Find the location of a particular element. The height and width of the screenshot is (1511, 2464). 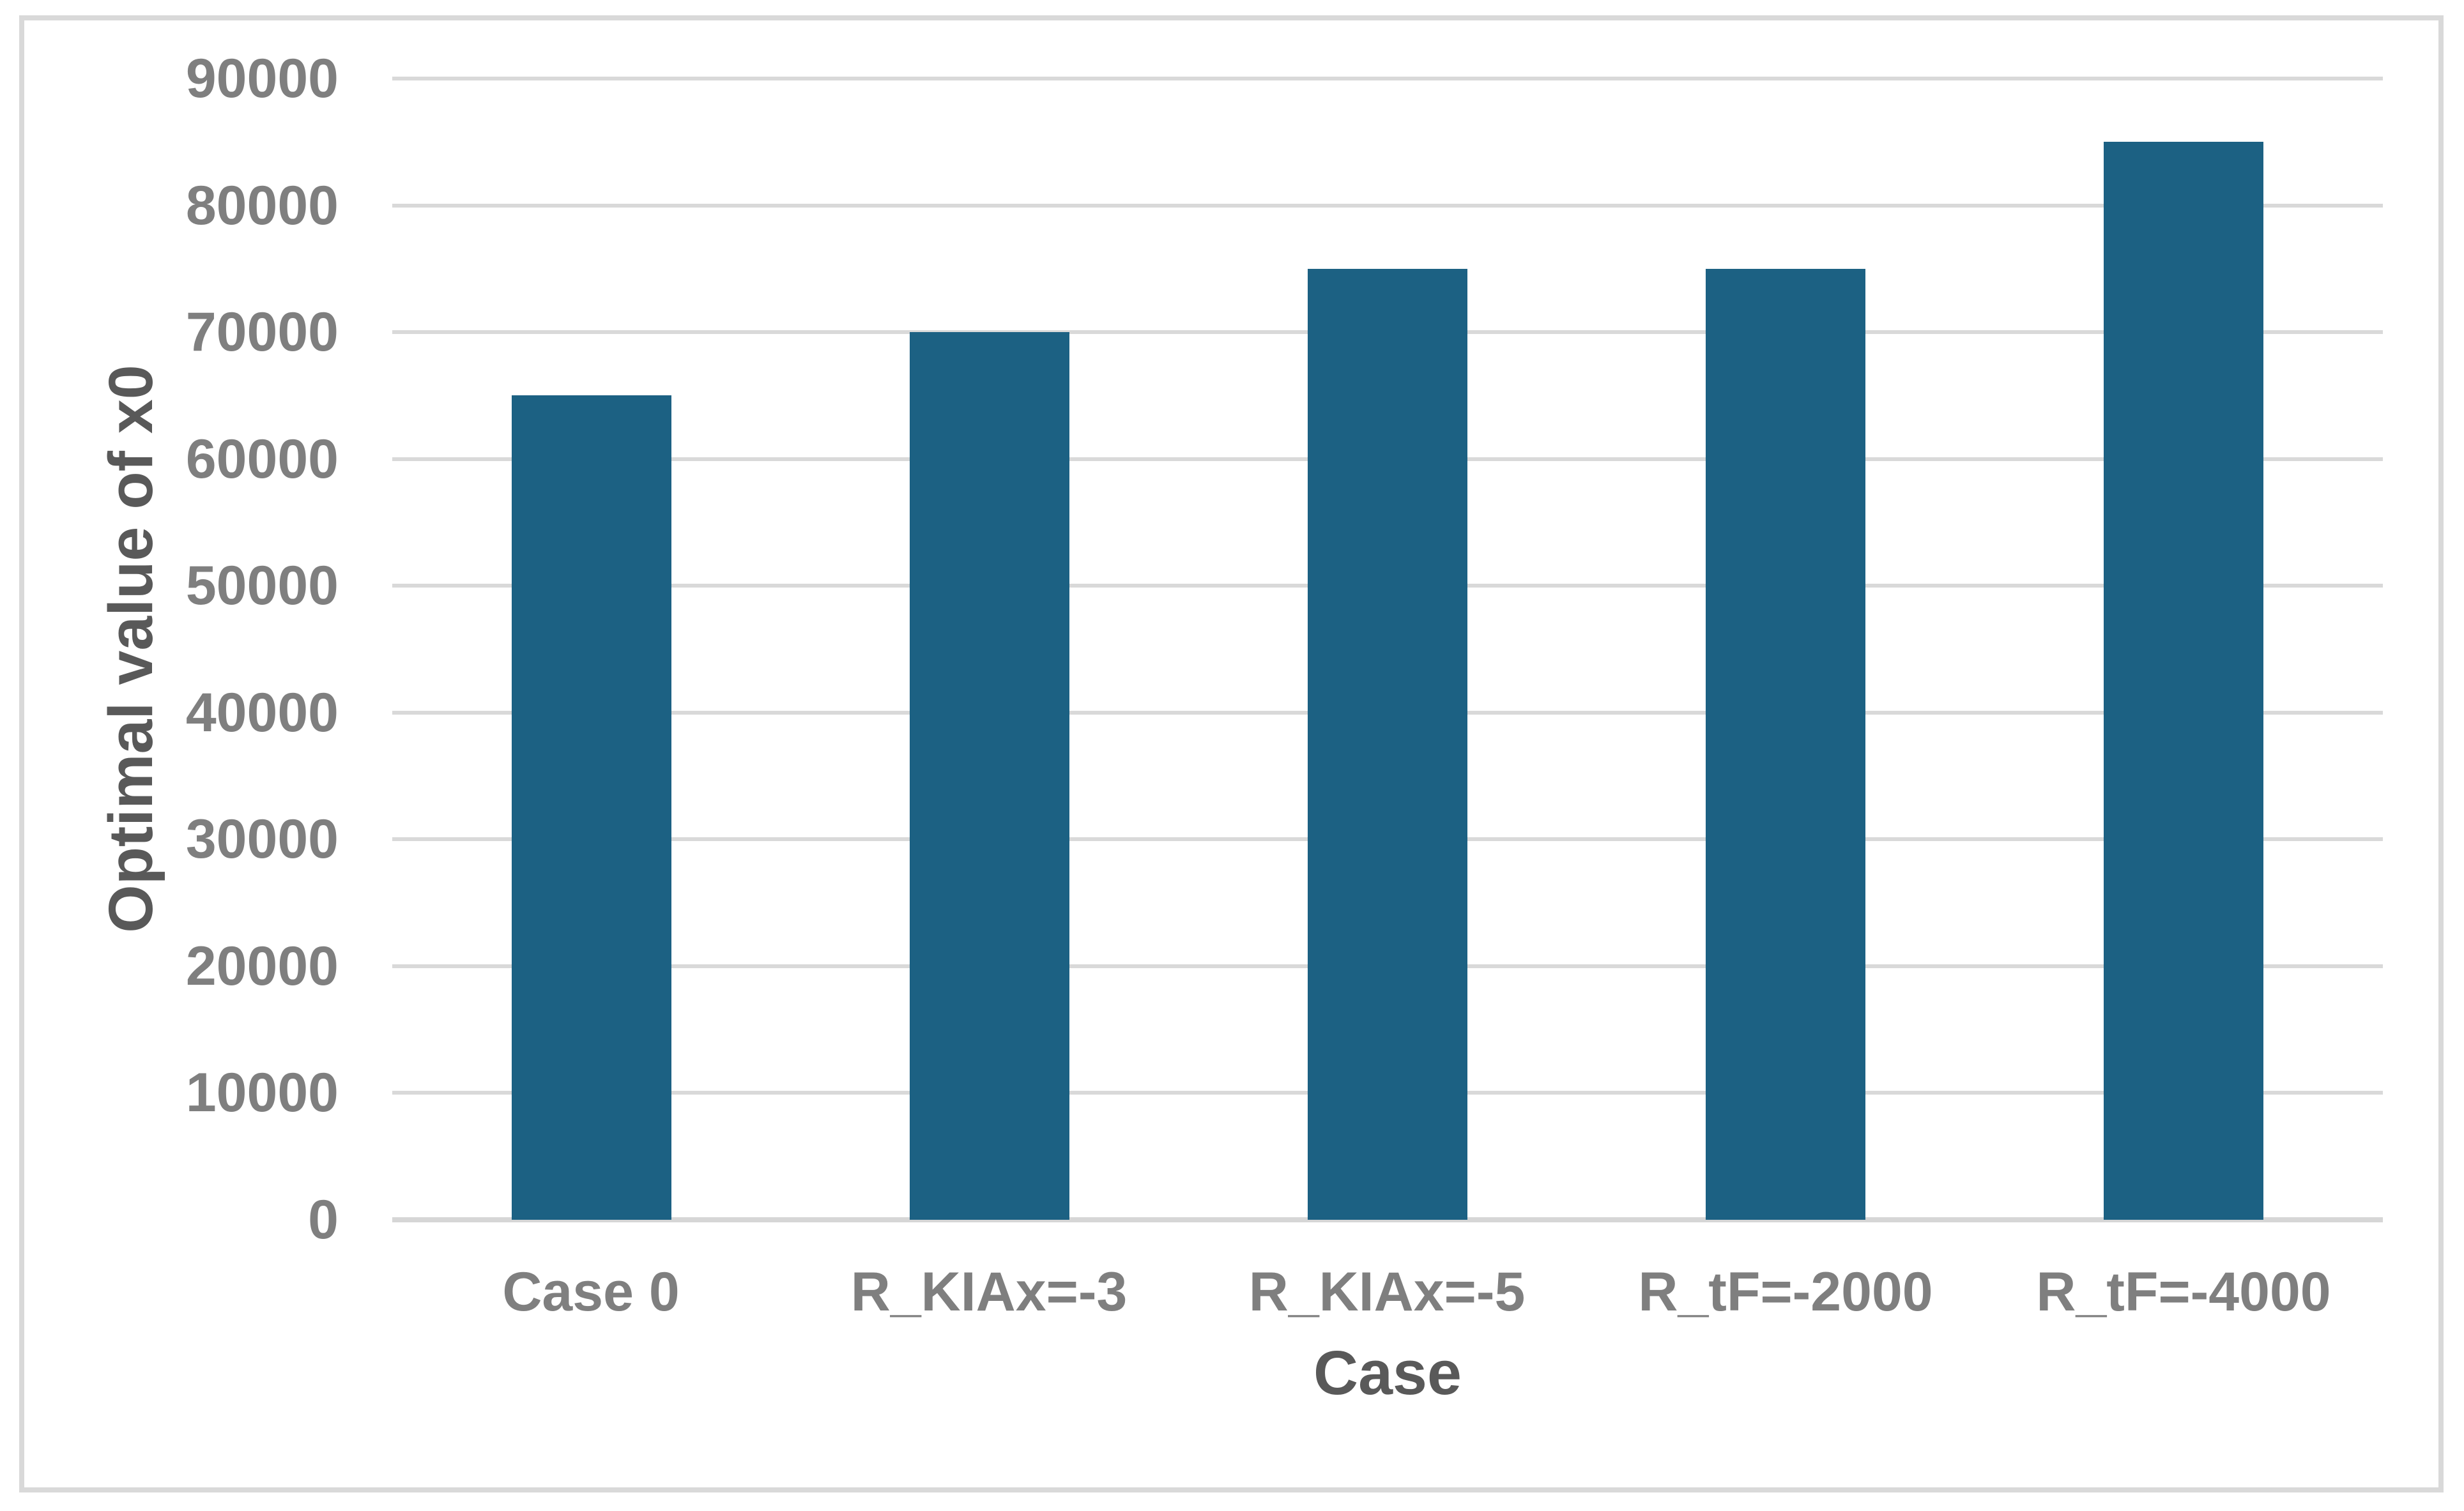

y-tick-label: 50000 is located at coordinates (262, 585).